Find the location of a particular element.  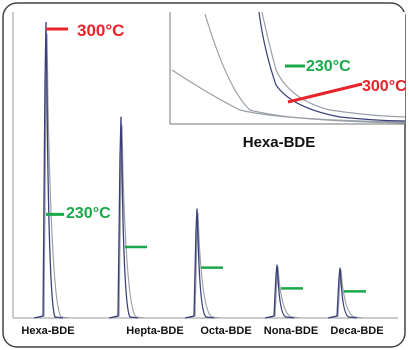

peak-label-deca-bde: Deca-BDE is located at coordinates (356, 331).